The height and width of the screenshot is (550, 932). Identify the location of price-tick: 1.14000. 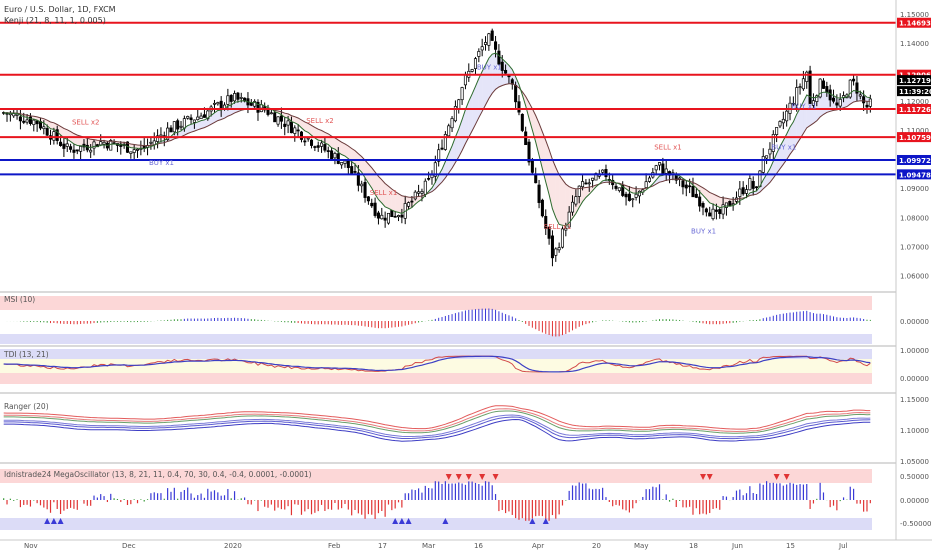
(914, 44).